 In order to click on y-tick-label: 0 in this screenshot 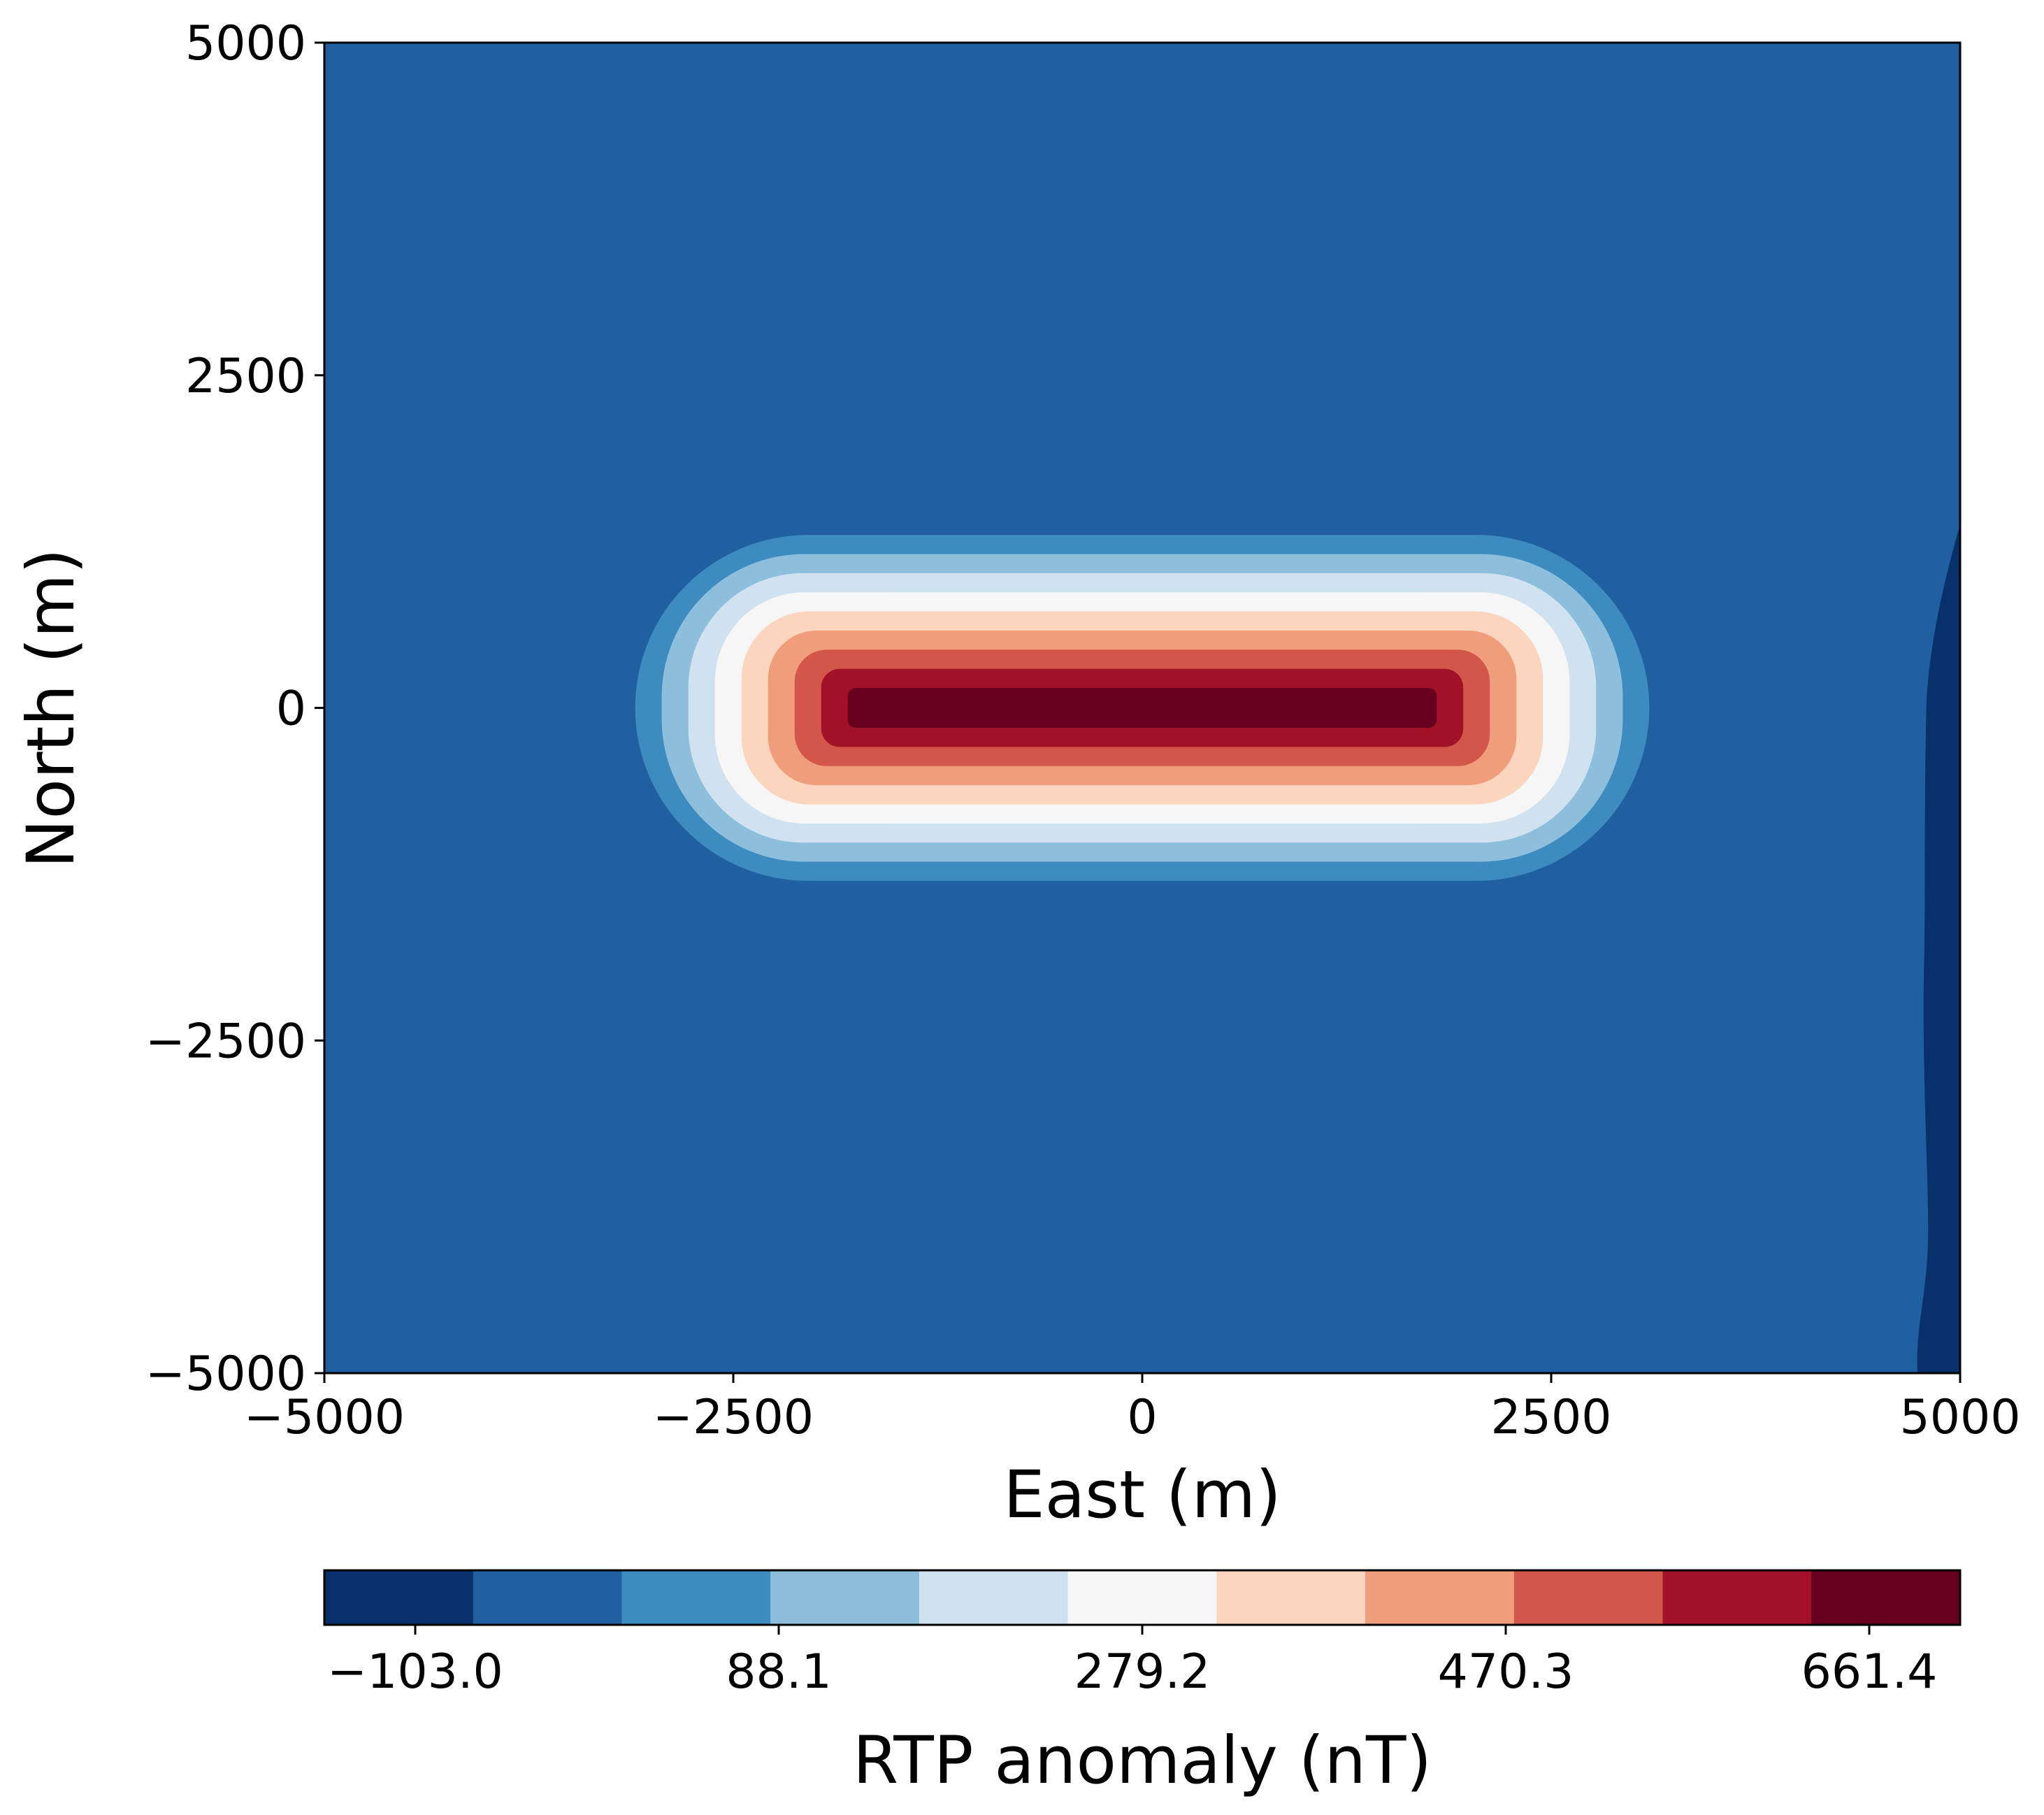, I will do `click(291, 710)`.